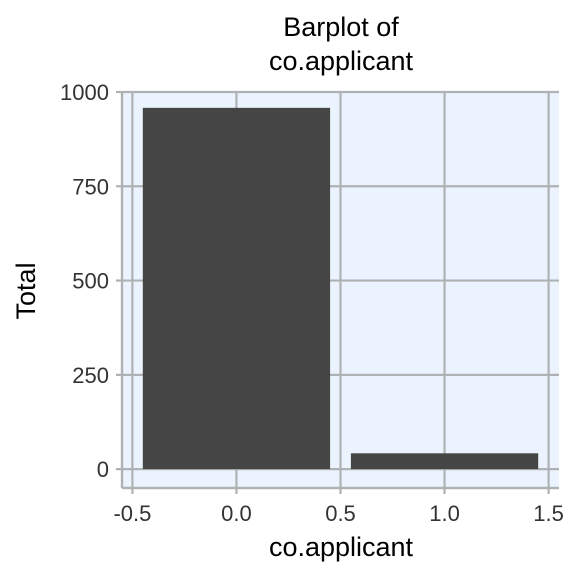  What do you see at coordinates (548, 513) in the screenshot?
I see `x-tick-label: 1.5` at bounding box center [548, 513].